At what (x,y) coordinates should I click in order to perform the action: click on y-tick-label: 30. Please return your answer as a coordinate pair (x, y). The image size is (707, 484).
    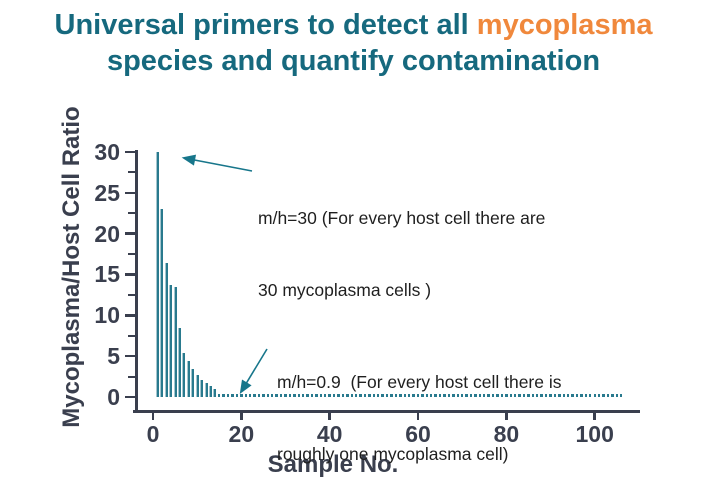
    Looking at the image, I should click on (107, 151).